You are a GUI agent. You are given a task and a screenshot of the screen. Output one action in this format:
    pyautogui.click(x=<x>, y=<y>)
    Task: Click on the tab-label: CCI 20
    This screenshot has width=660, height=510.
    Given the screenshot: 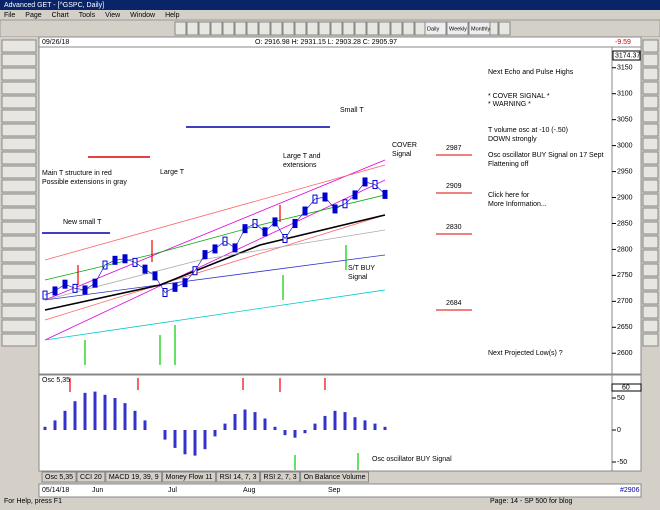 What is the action you would take?
    pyautogui.click(x=91, y=477)
    